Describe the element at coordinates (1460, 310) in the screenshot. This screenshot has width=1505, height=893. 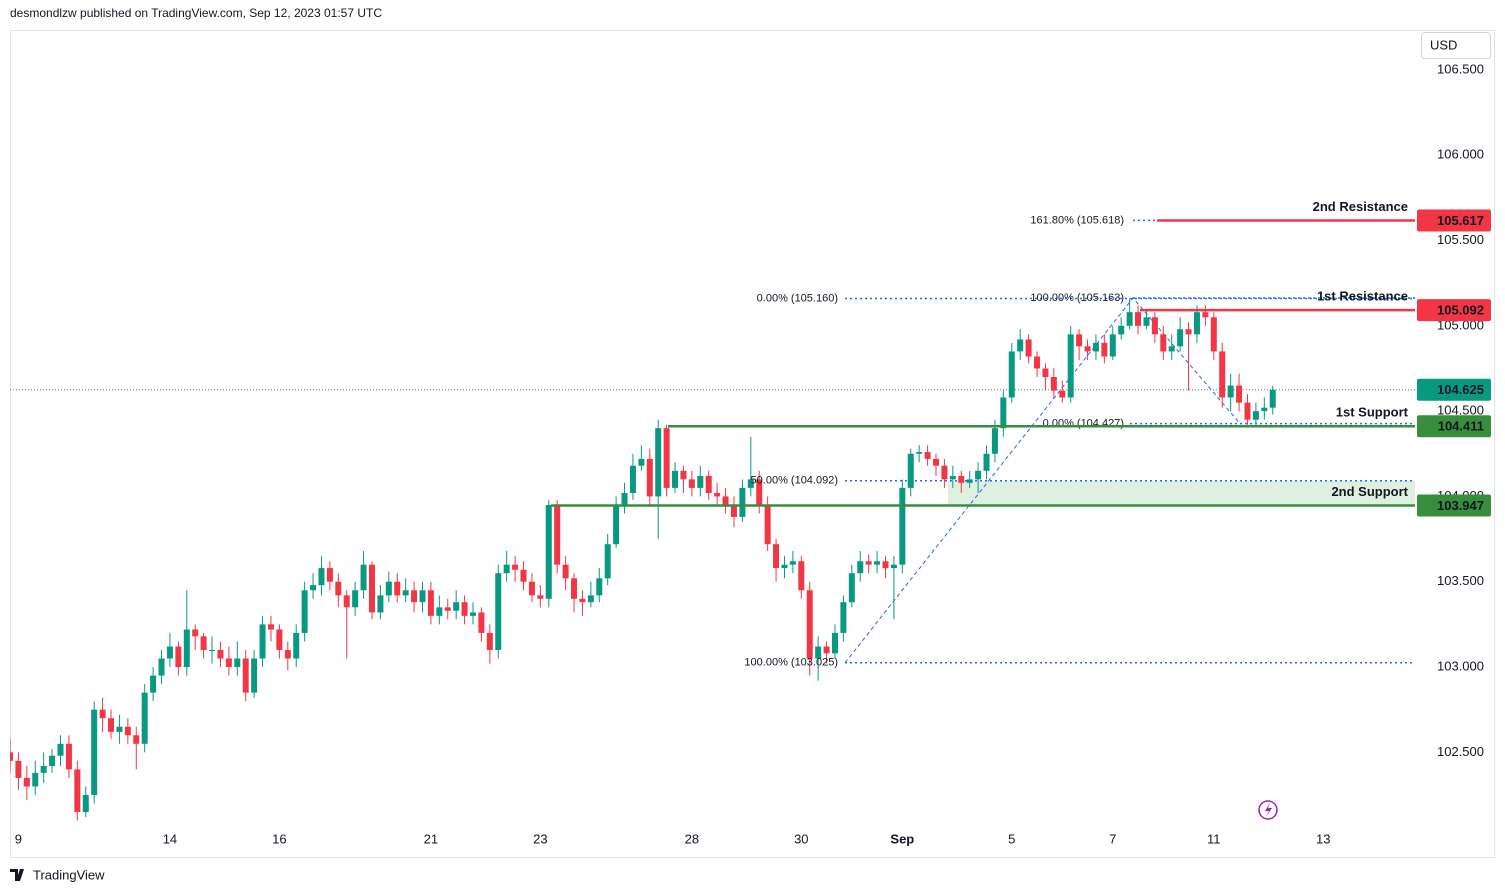
I see `level-label: 105.092` at that location.